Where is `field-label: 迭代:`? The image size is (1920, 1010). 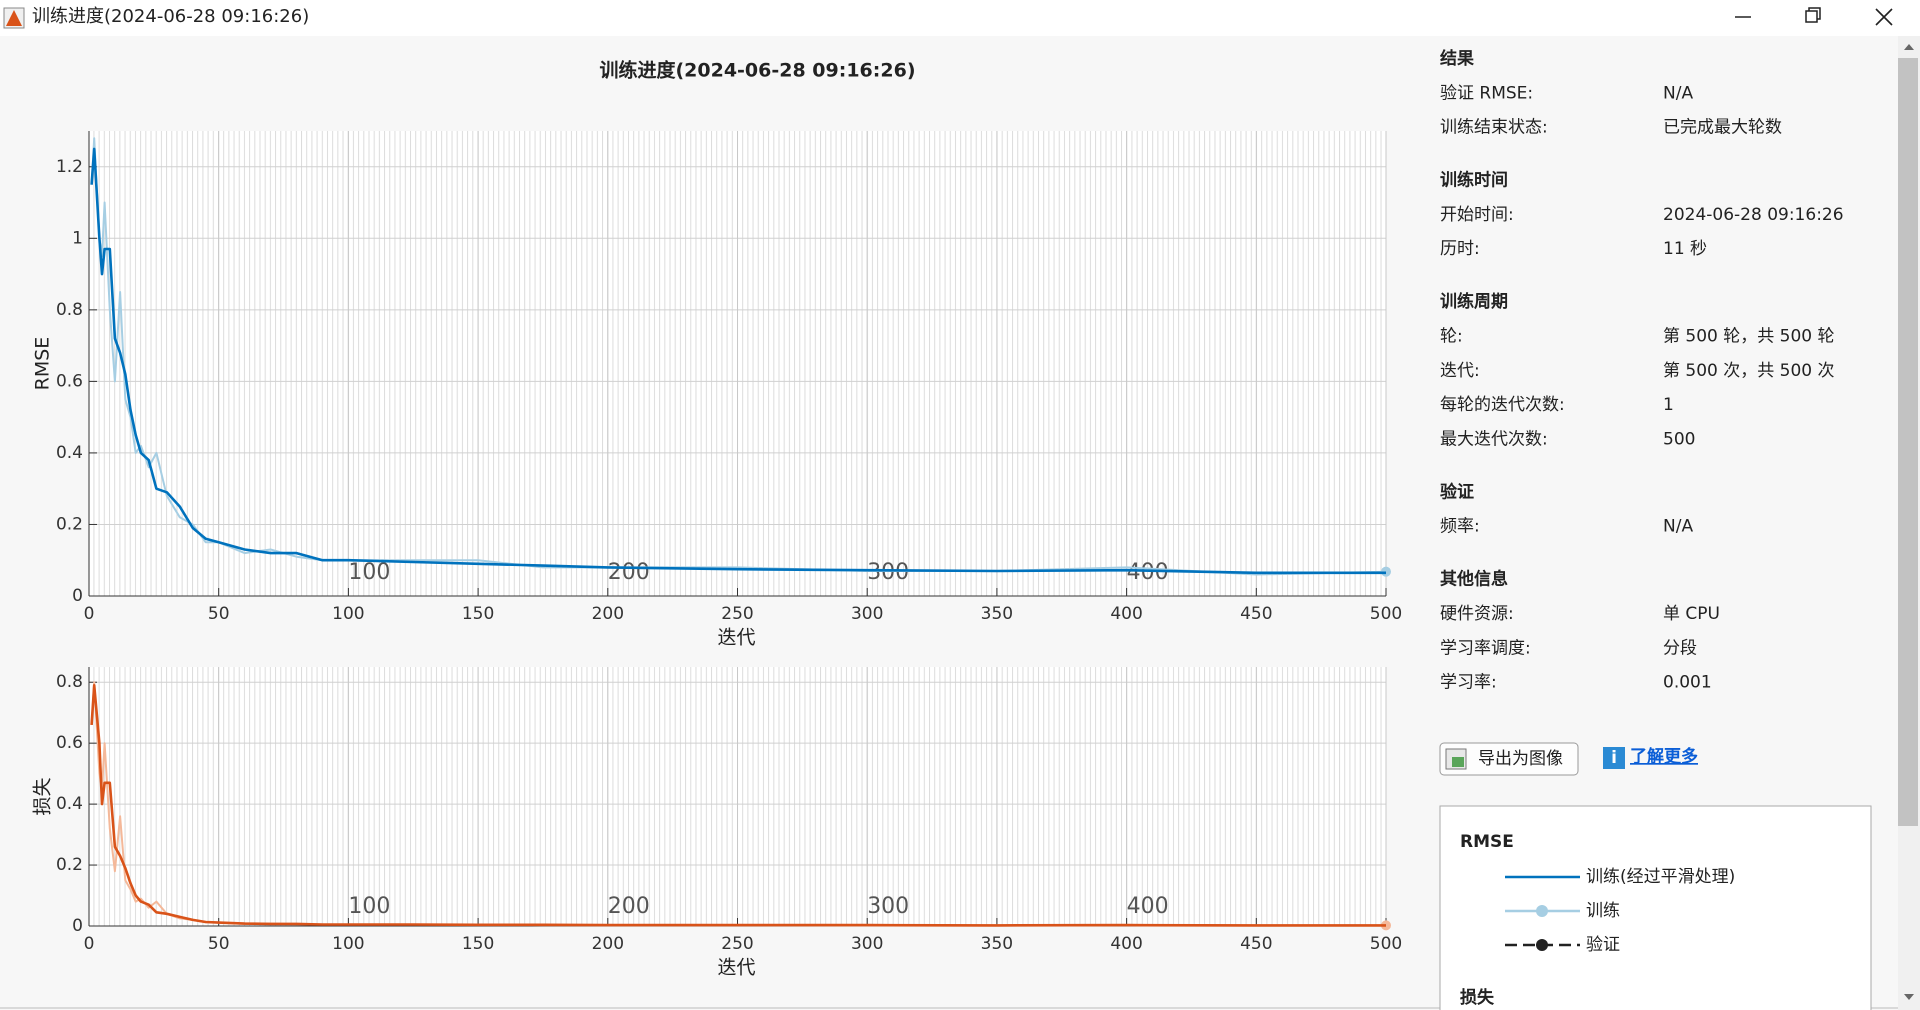 field-label: 迭代: is located at coordinates (1460, 371).